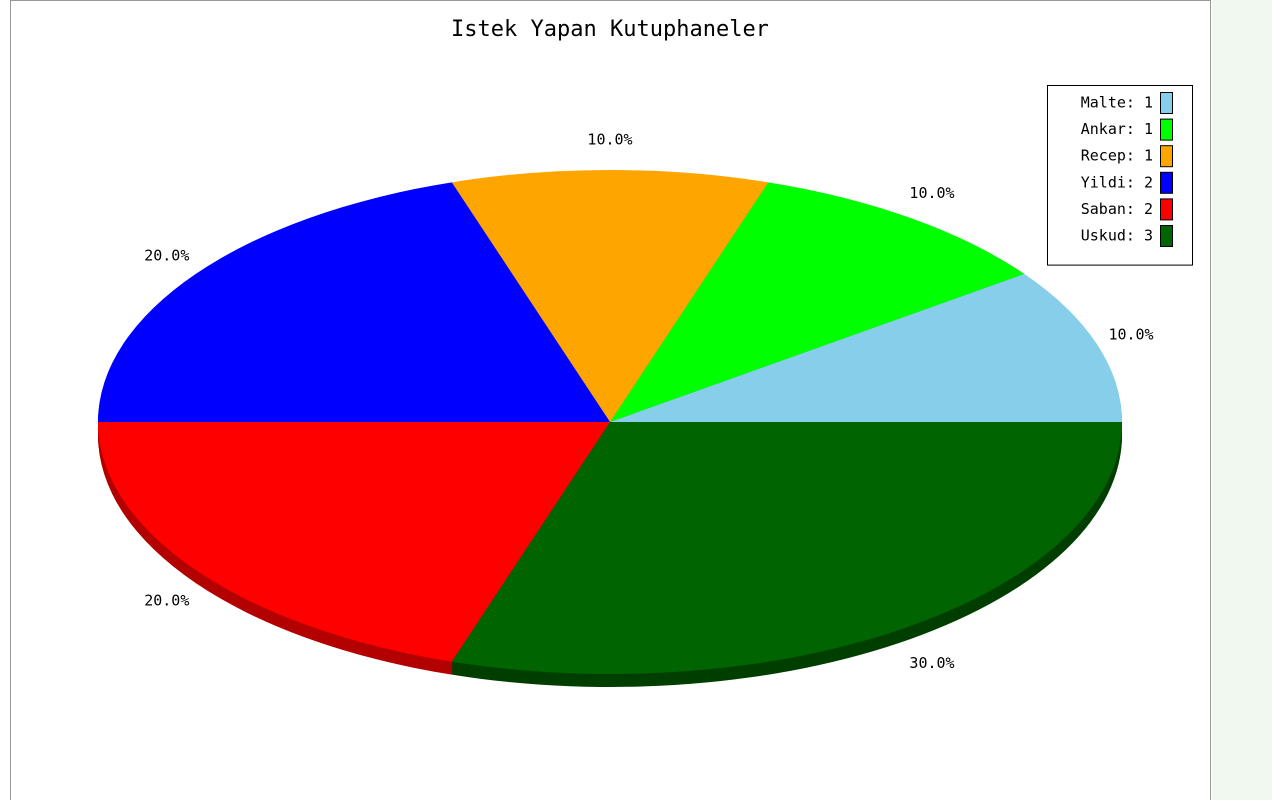 The height and width of the screenshot is (800, 1272). What do you see at coordinates (1117, 156) in the screenshot?
I see `legend-label: Recep: 1` at bounding box center [1117, 156].